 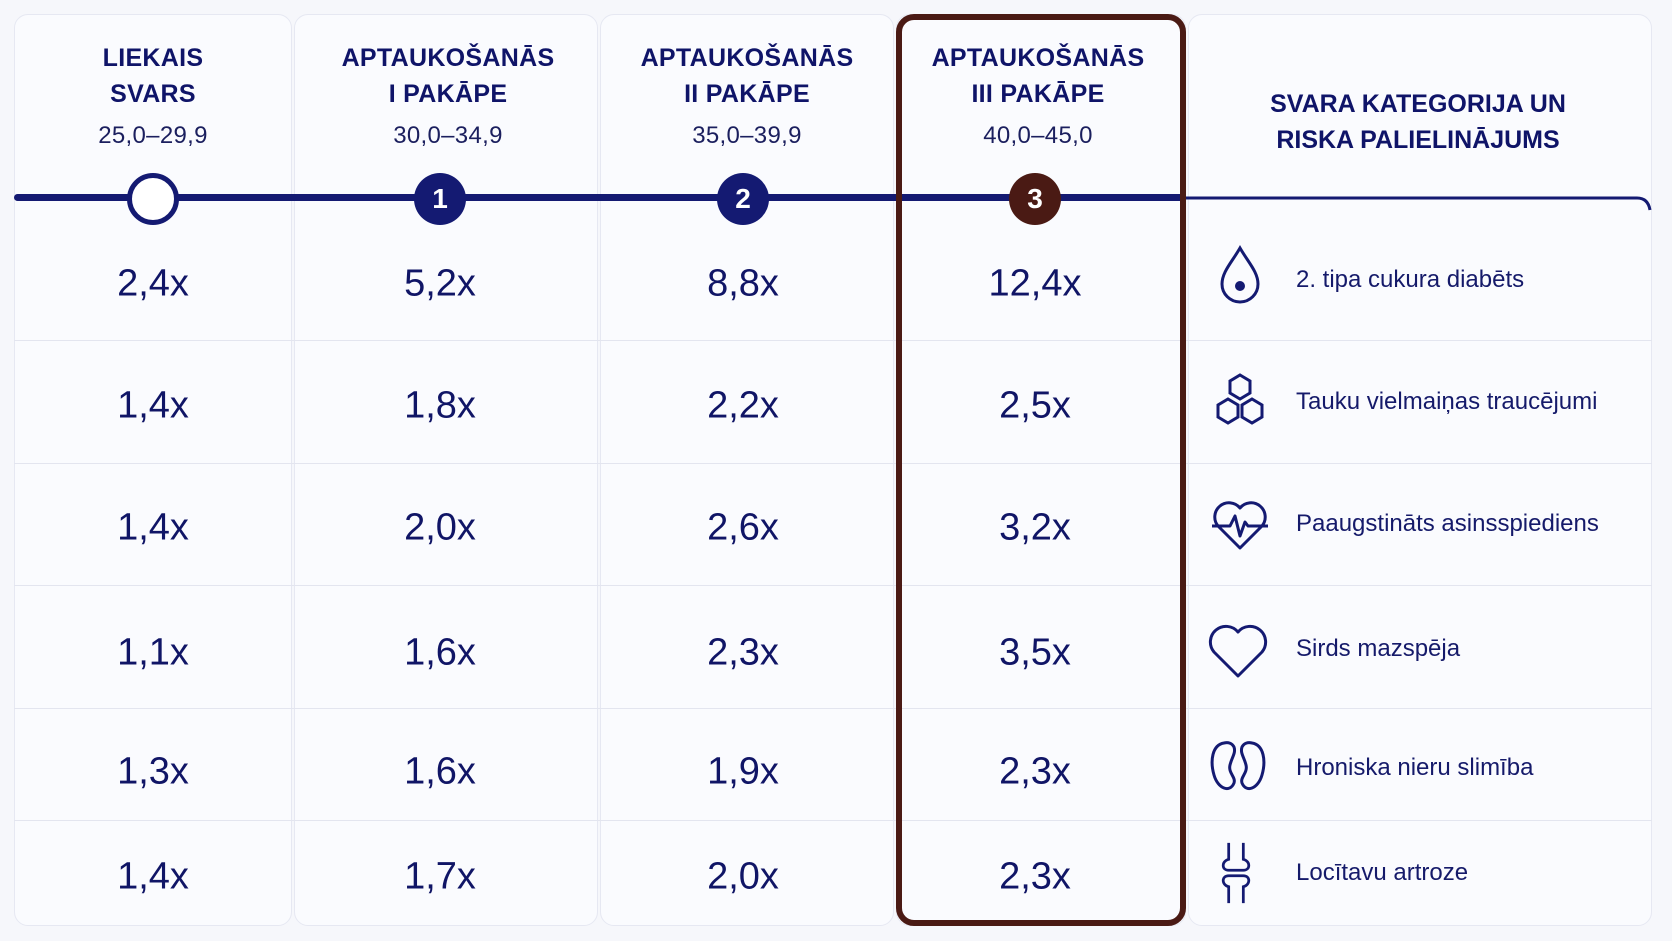 I want to click on value-cell: 1,9x, so click(x=743, y=771).